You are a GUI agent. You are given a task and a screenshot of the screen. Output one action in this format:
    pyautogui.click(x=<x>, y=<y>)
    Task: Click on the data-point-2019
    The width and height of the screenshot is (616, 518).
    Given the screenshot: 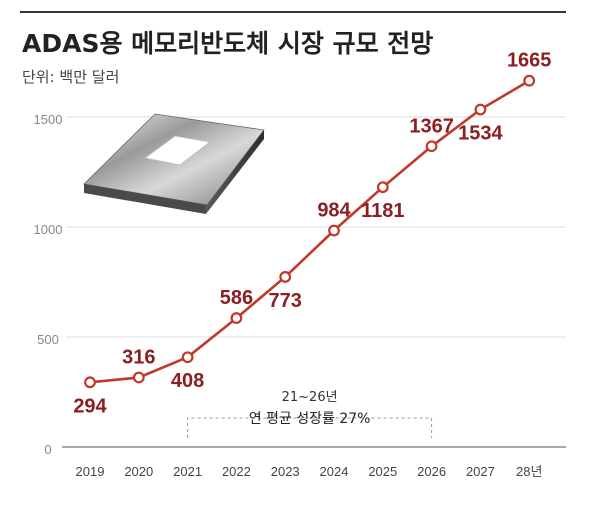 What is the action you would take?
    pyautogui.click(x=90, y=382)
    